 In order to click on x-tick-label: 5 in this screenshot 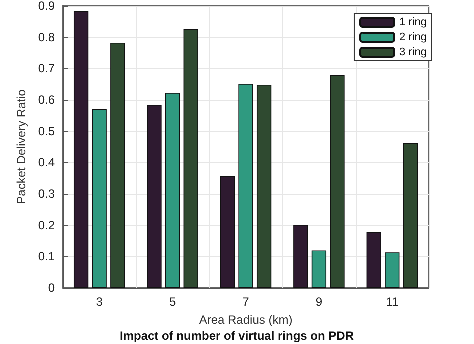, I will do `click(172, 302)`.